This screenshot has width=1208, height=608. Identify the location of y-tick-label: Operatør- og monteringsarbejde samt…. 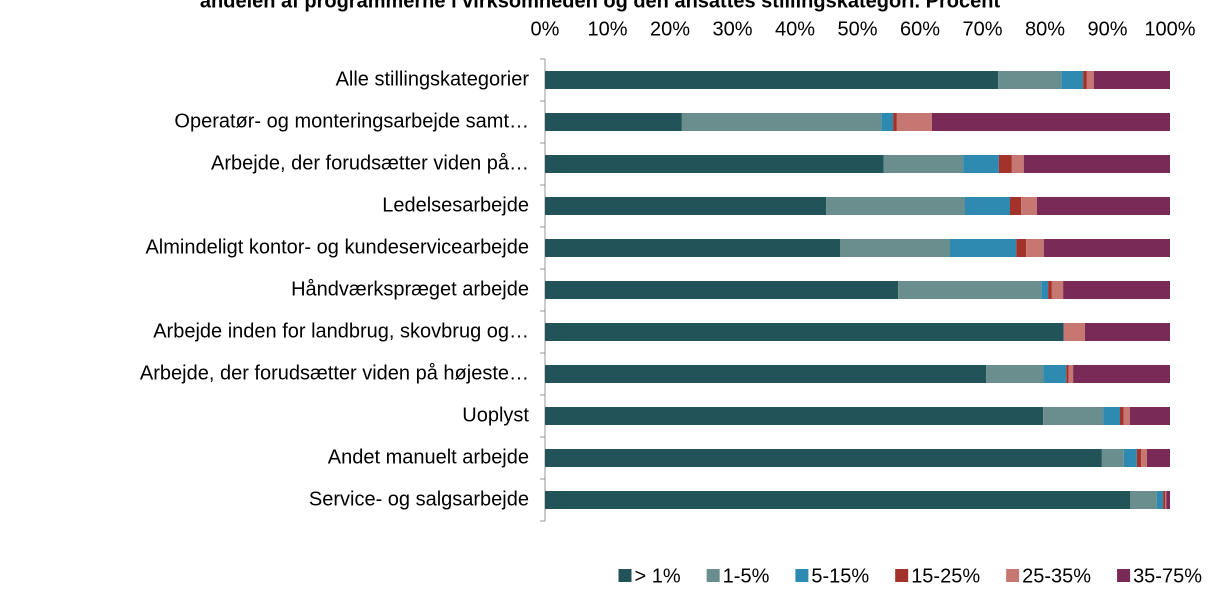
(351, 121).